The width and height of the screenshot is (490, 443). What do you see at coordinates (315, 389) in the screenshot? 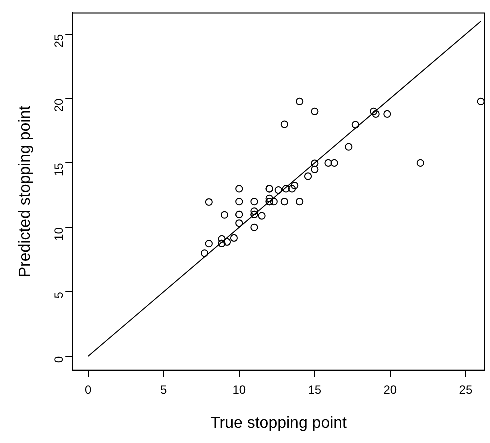
I see `x-tick-label: 15` at bounding box center [315, 389].